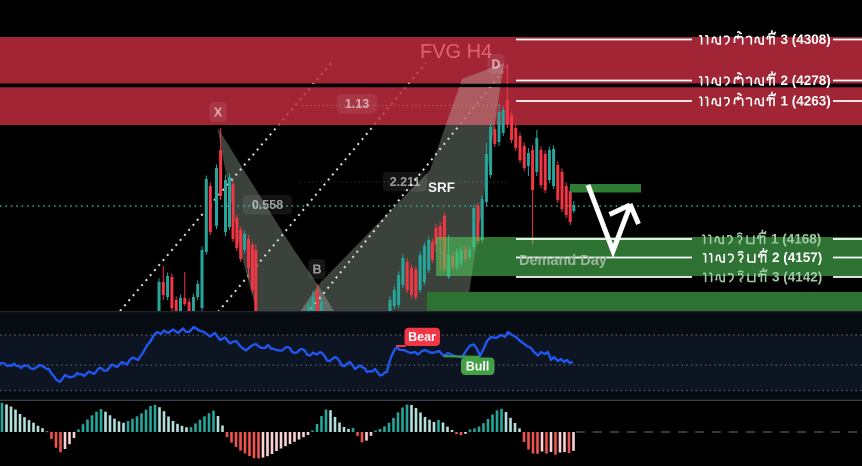 This screenshot has height=466, width=862. Describe the element at coordinates (422, 337) in the screenshot. I see `svg-text: Bear` at that location.